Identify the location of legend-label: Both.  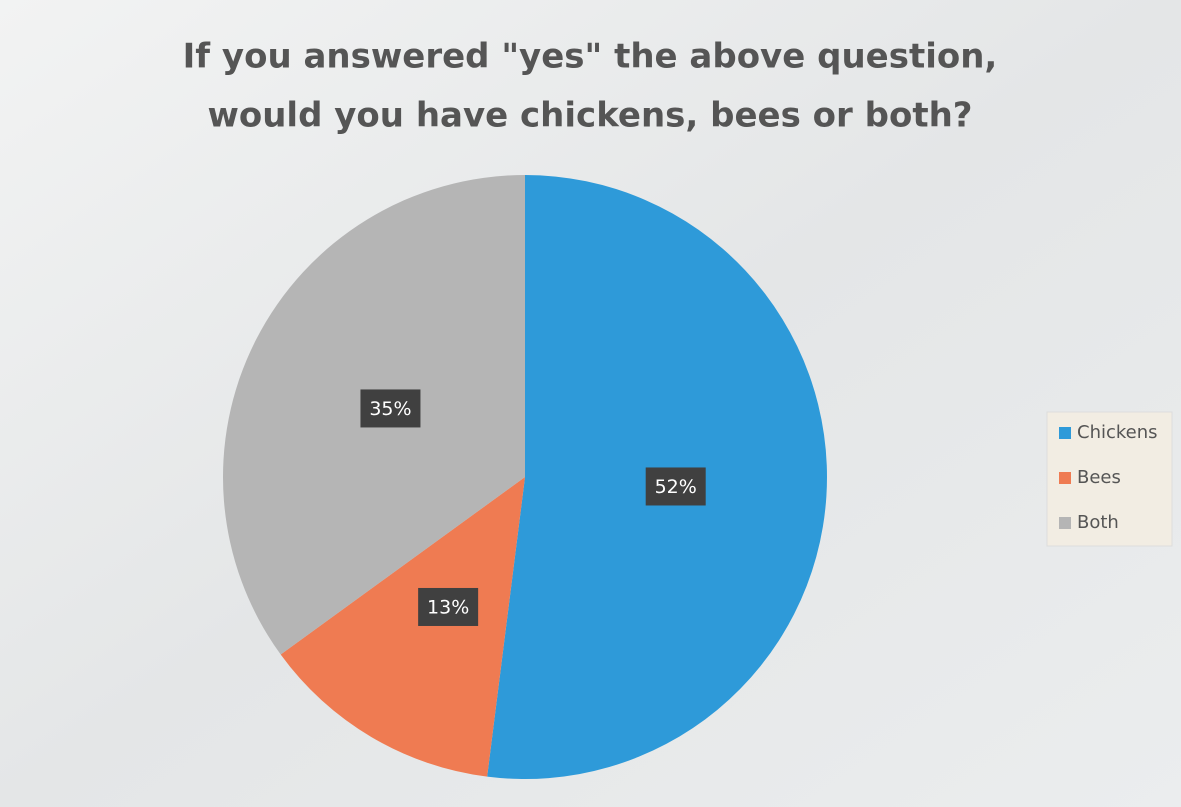
(1098, 522).